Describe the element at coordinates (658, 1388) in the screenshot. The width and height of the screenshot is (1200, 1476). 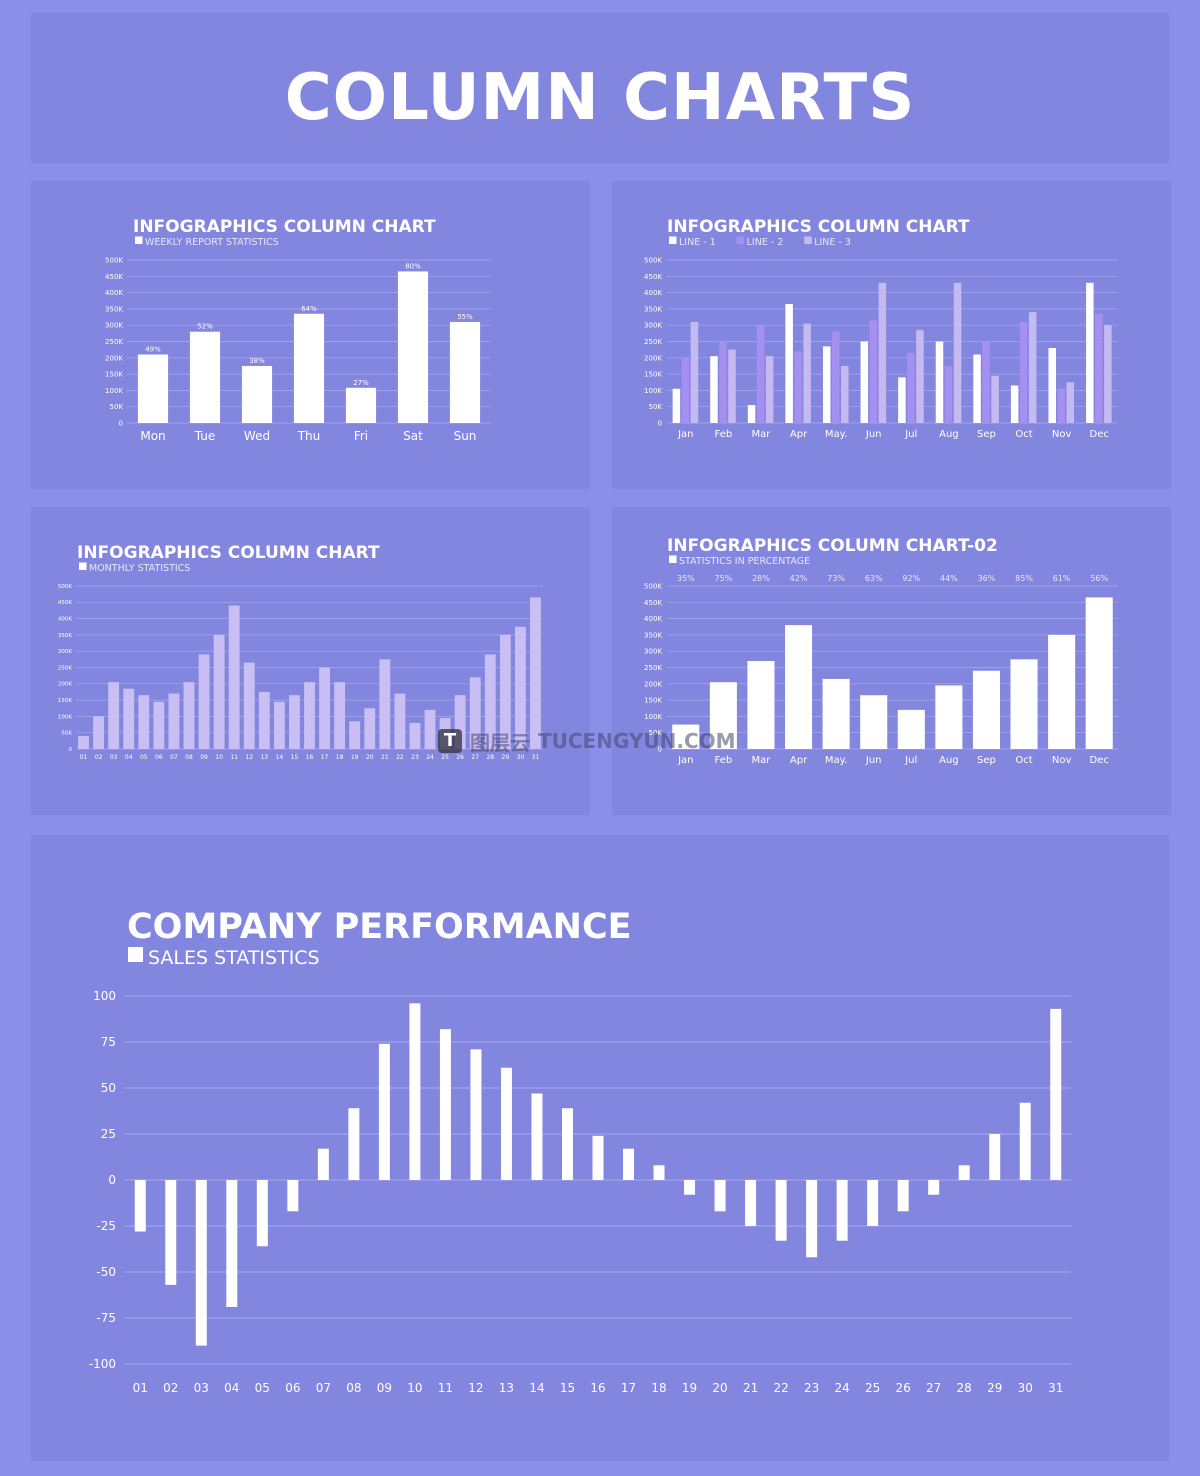
I see `x-tick-label: 18` at that location.